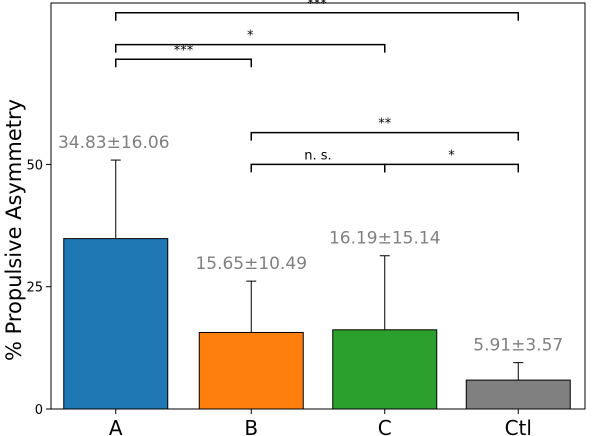 Image resolution: width=597 pixels, height=436 pixels. I want to click on bar-value-label: 34.83±16.06, so click(114, 143).